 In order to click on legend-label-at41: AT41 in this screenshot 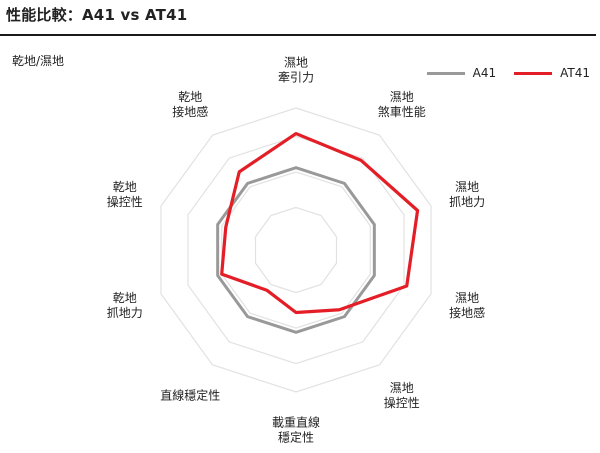, I will do `click(575, 73)`.